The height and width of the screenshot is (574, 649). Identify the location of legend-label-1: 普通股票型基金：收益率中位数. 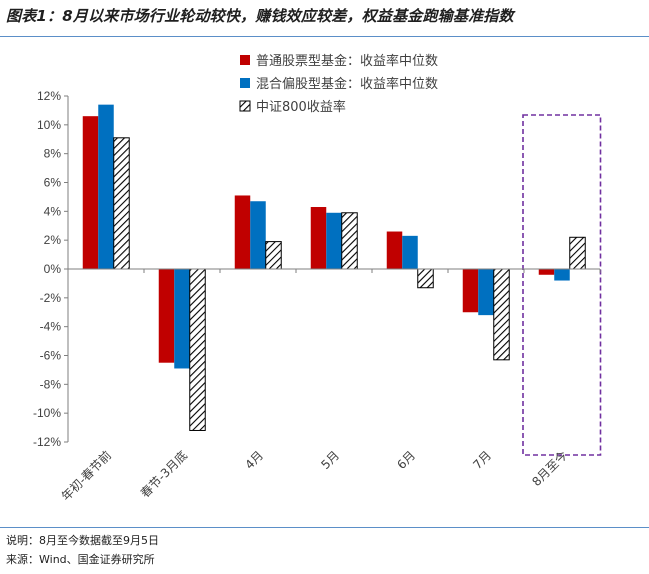
(347, 61).